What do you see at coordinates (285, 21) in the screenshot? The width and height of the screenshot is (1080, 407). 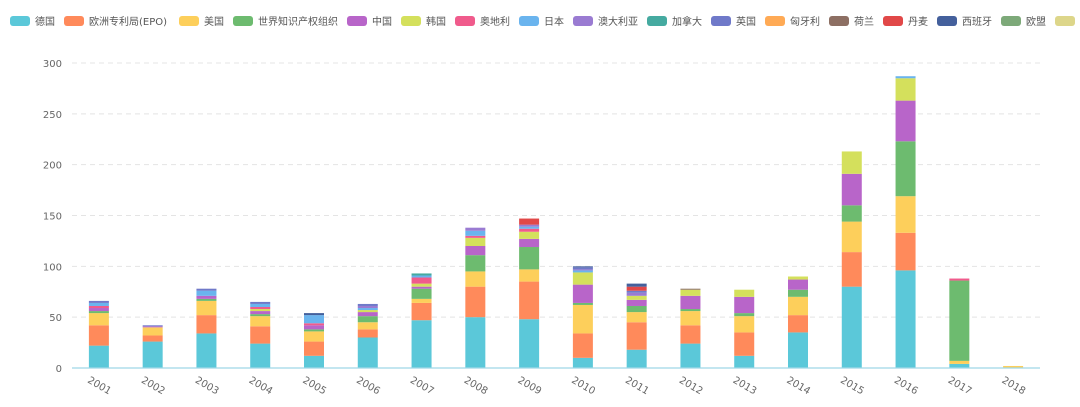 I see `legend-item: 世界知识产权组织` at bounding box center [285, 21].